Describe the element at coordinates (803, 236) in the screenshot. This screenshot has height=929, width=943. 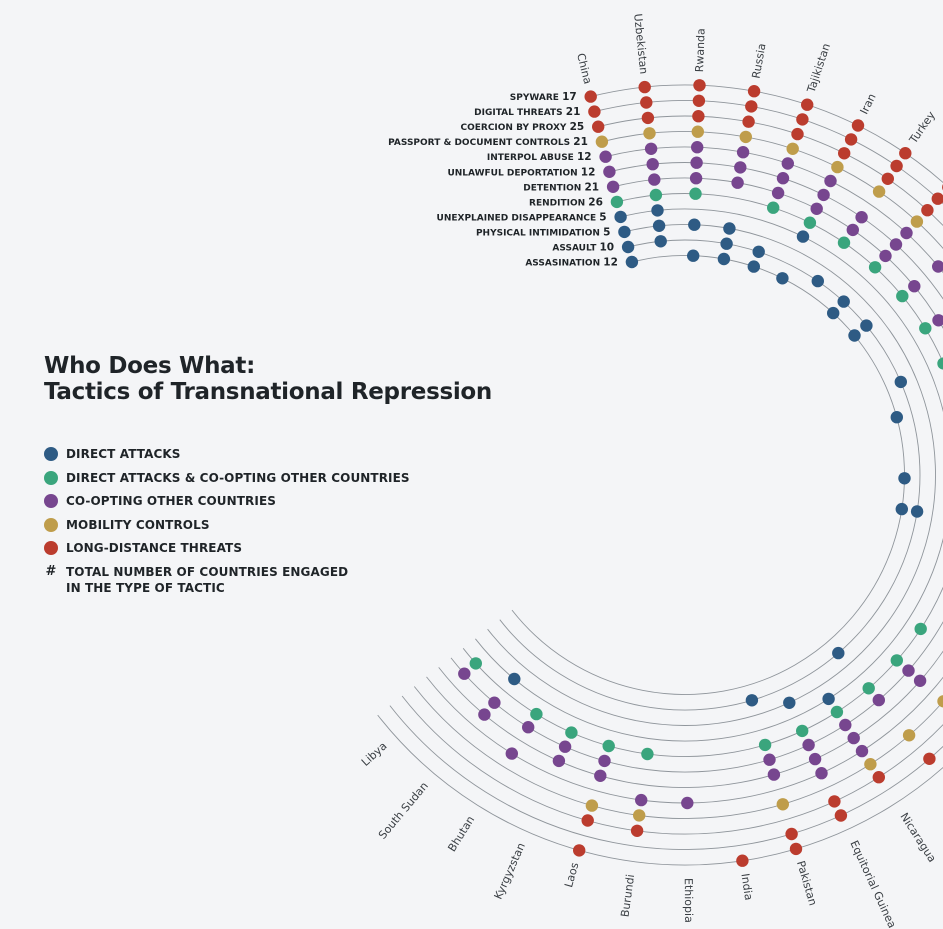
I see `dot-iran-unexplained-disappearance` at that location.